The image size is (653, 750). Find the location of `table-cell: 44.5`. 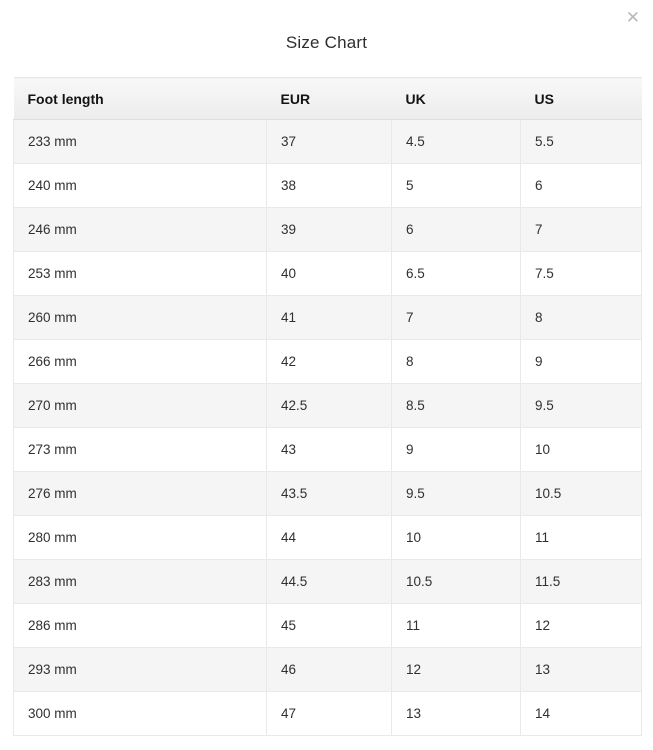

table-cell: 44.5 is located at coordinates (329, 581).